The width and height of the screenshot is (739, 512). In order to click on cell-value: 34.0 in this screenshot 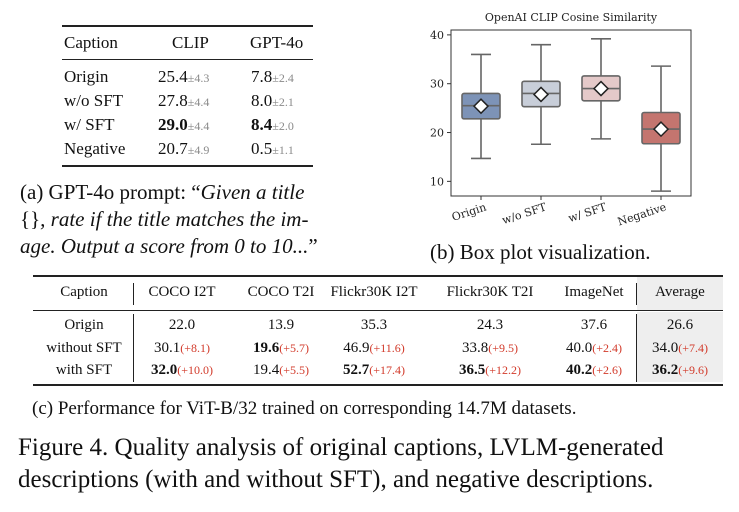, I will do `click(665, 348)`.